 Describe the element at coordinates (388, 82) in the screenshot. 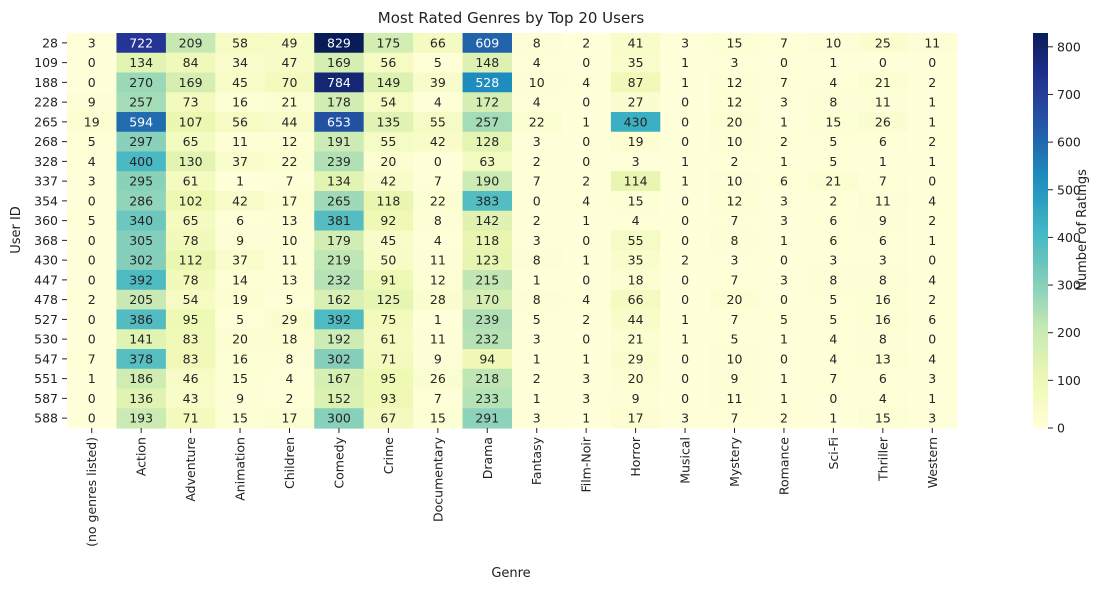

I see `cell-value-label: 149` at that location.